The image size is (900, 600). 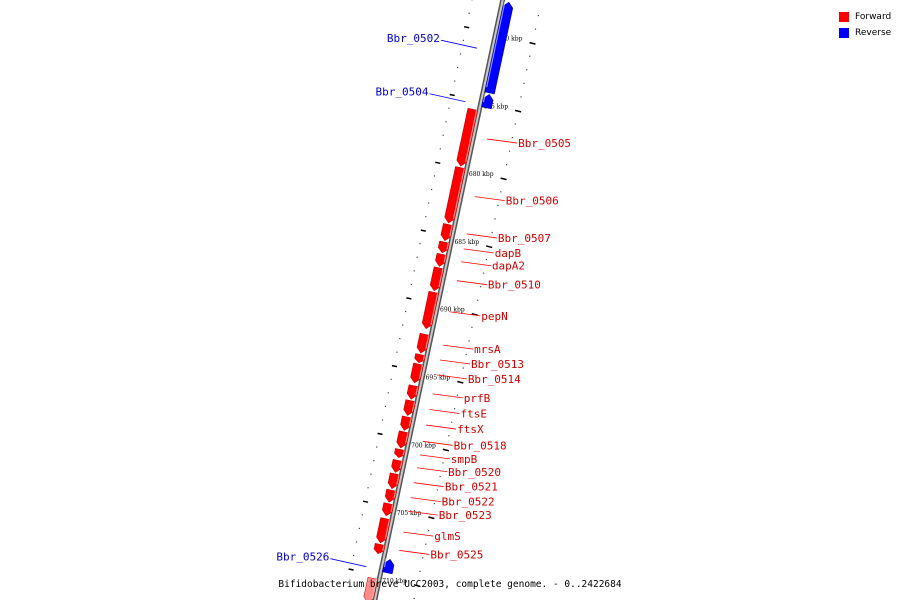 I want to click on gene-label: pepN, so click(x=494, y=316).